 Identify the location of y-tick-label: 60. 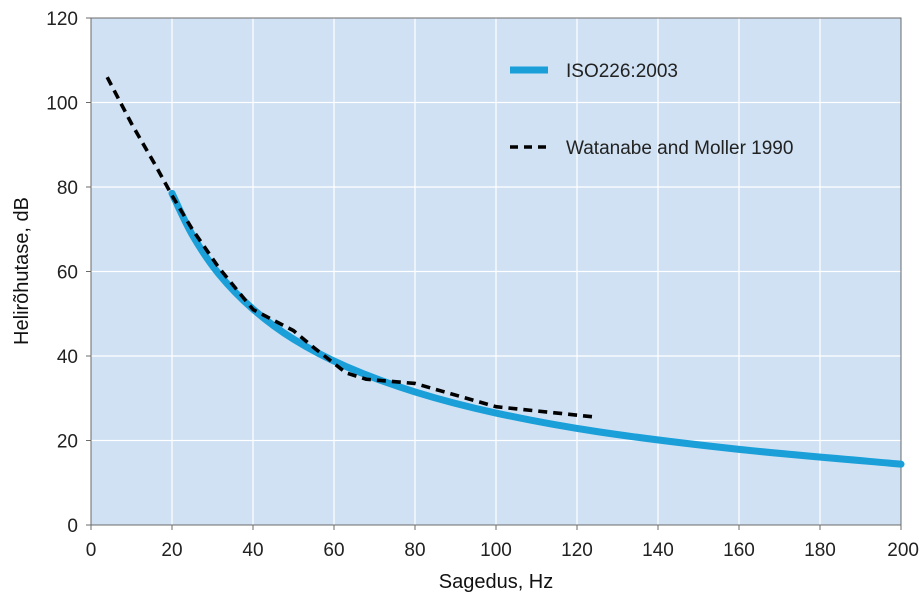
(67, 273).